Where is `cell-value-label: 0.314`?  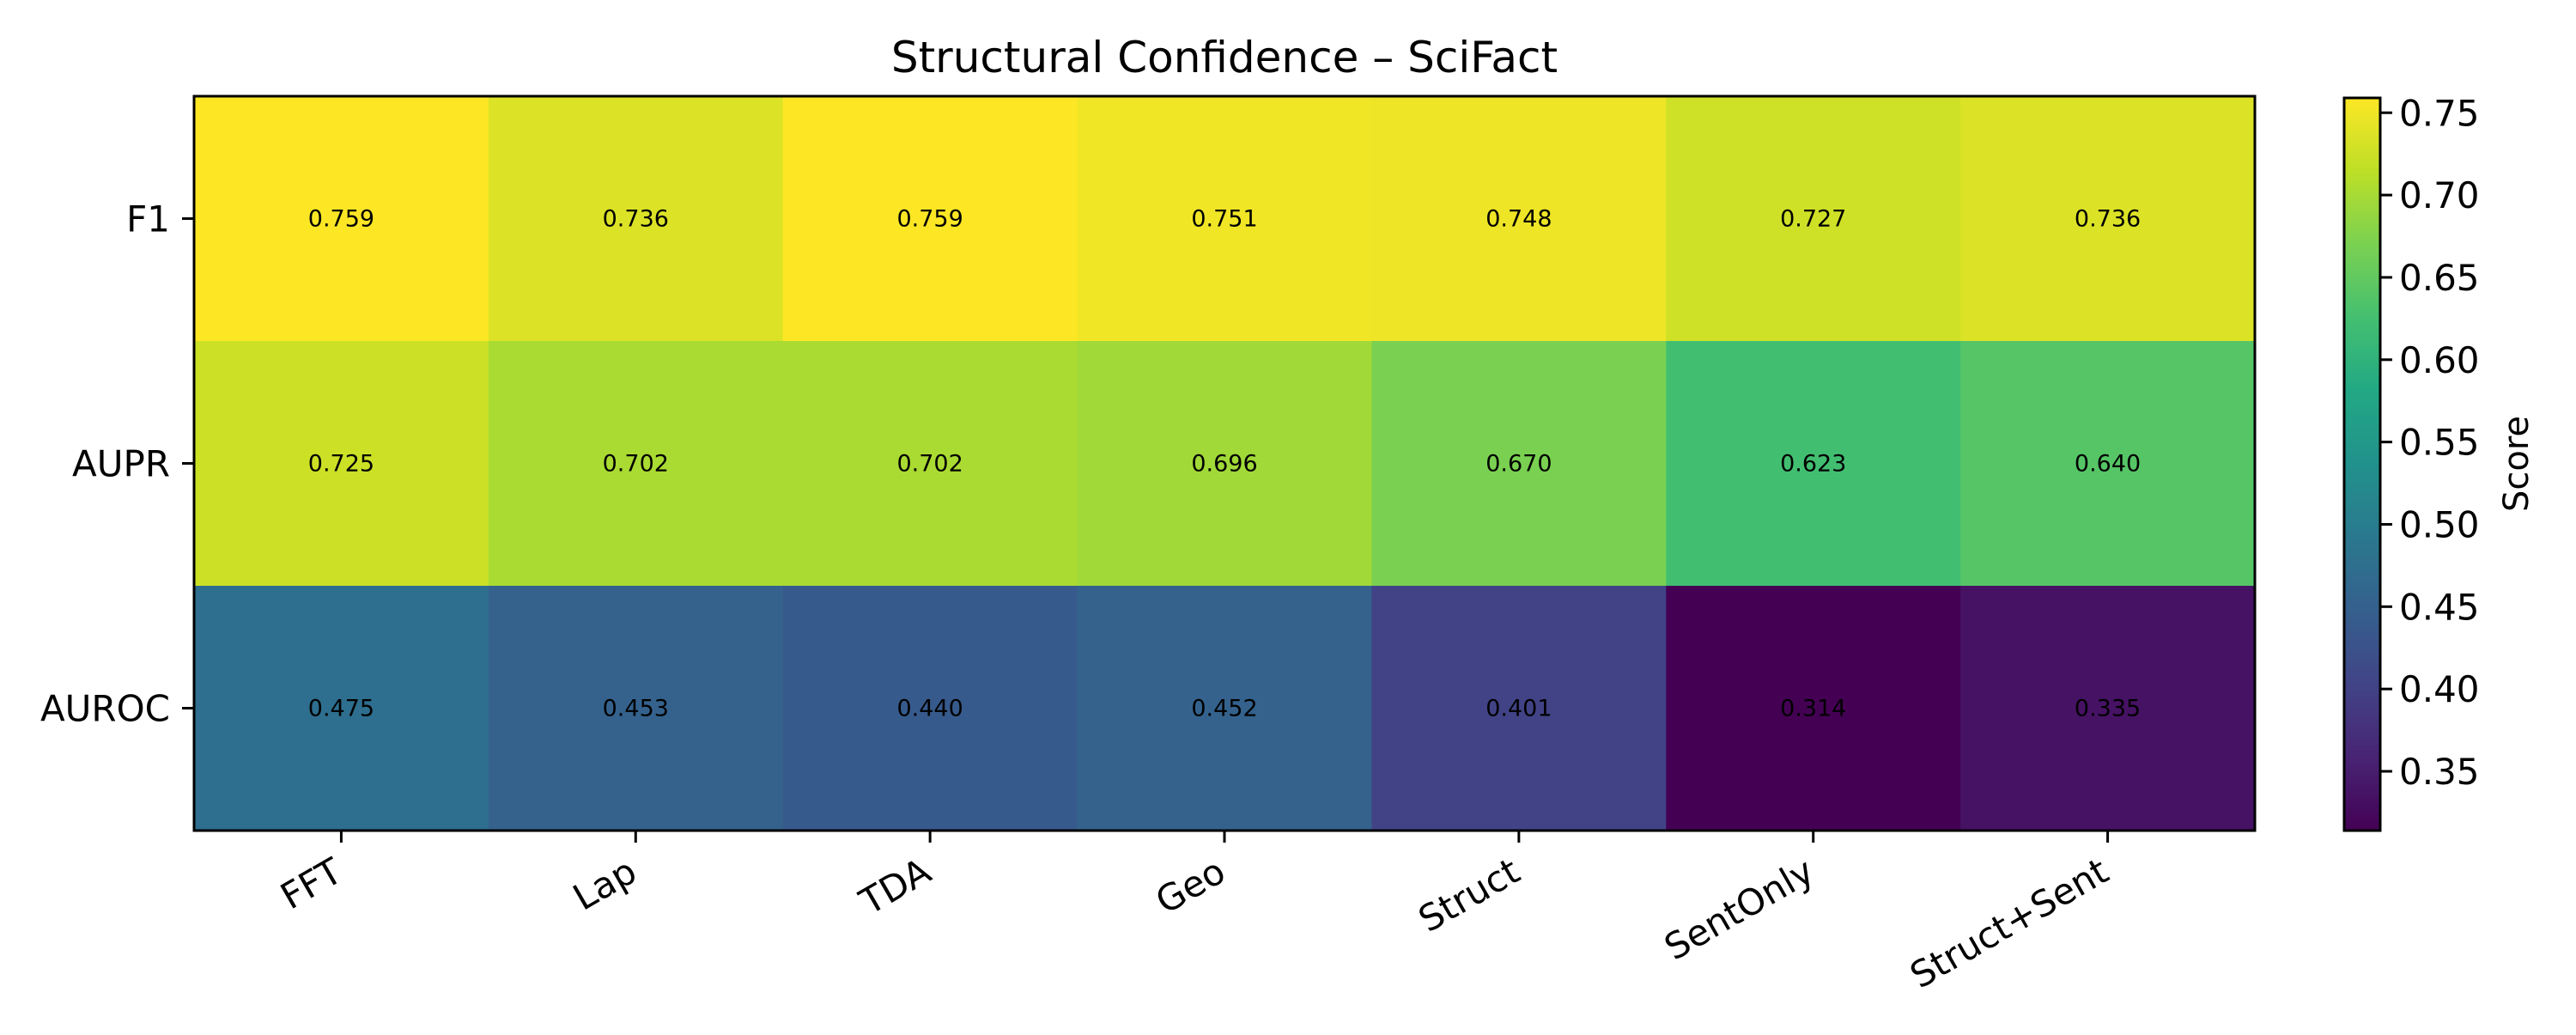
cell-value-label: 0.314 is located at coordinates (1813, 709).